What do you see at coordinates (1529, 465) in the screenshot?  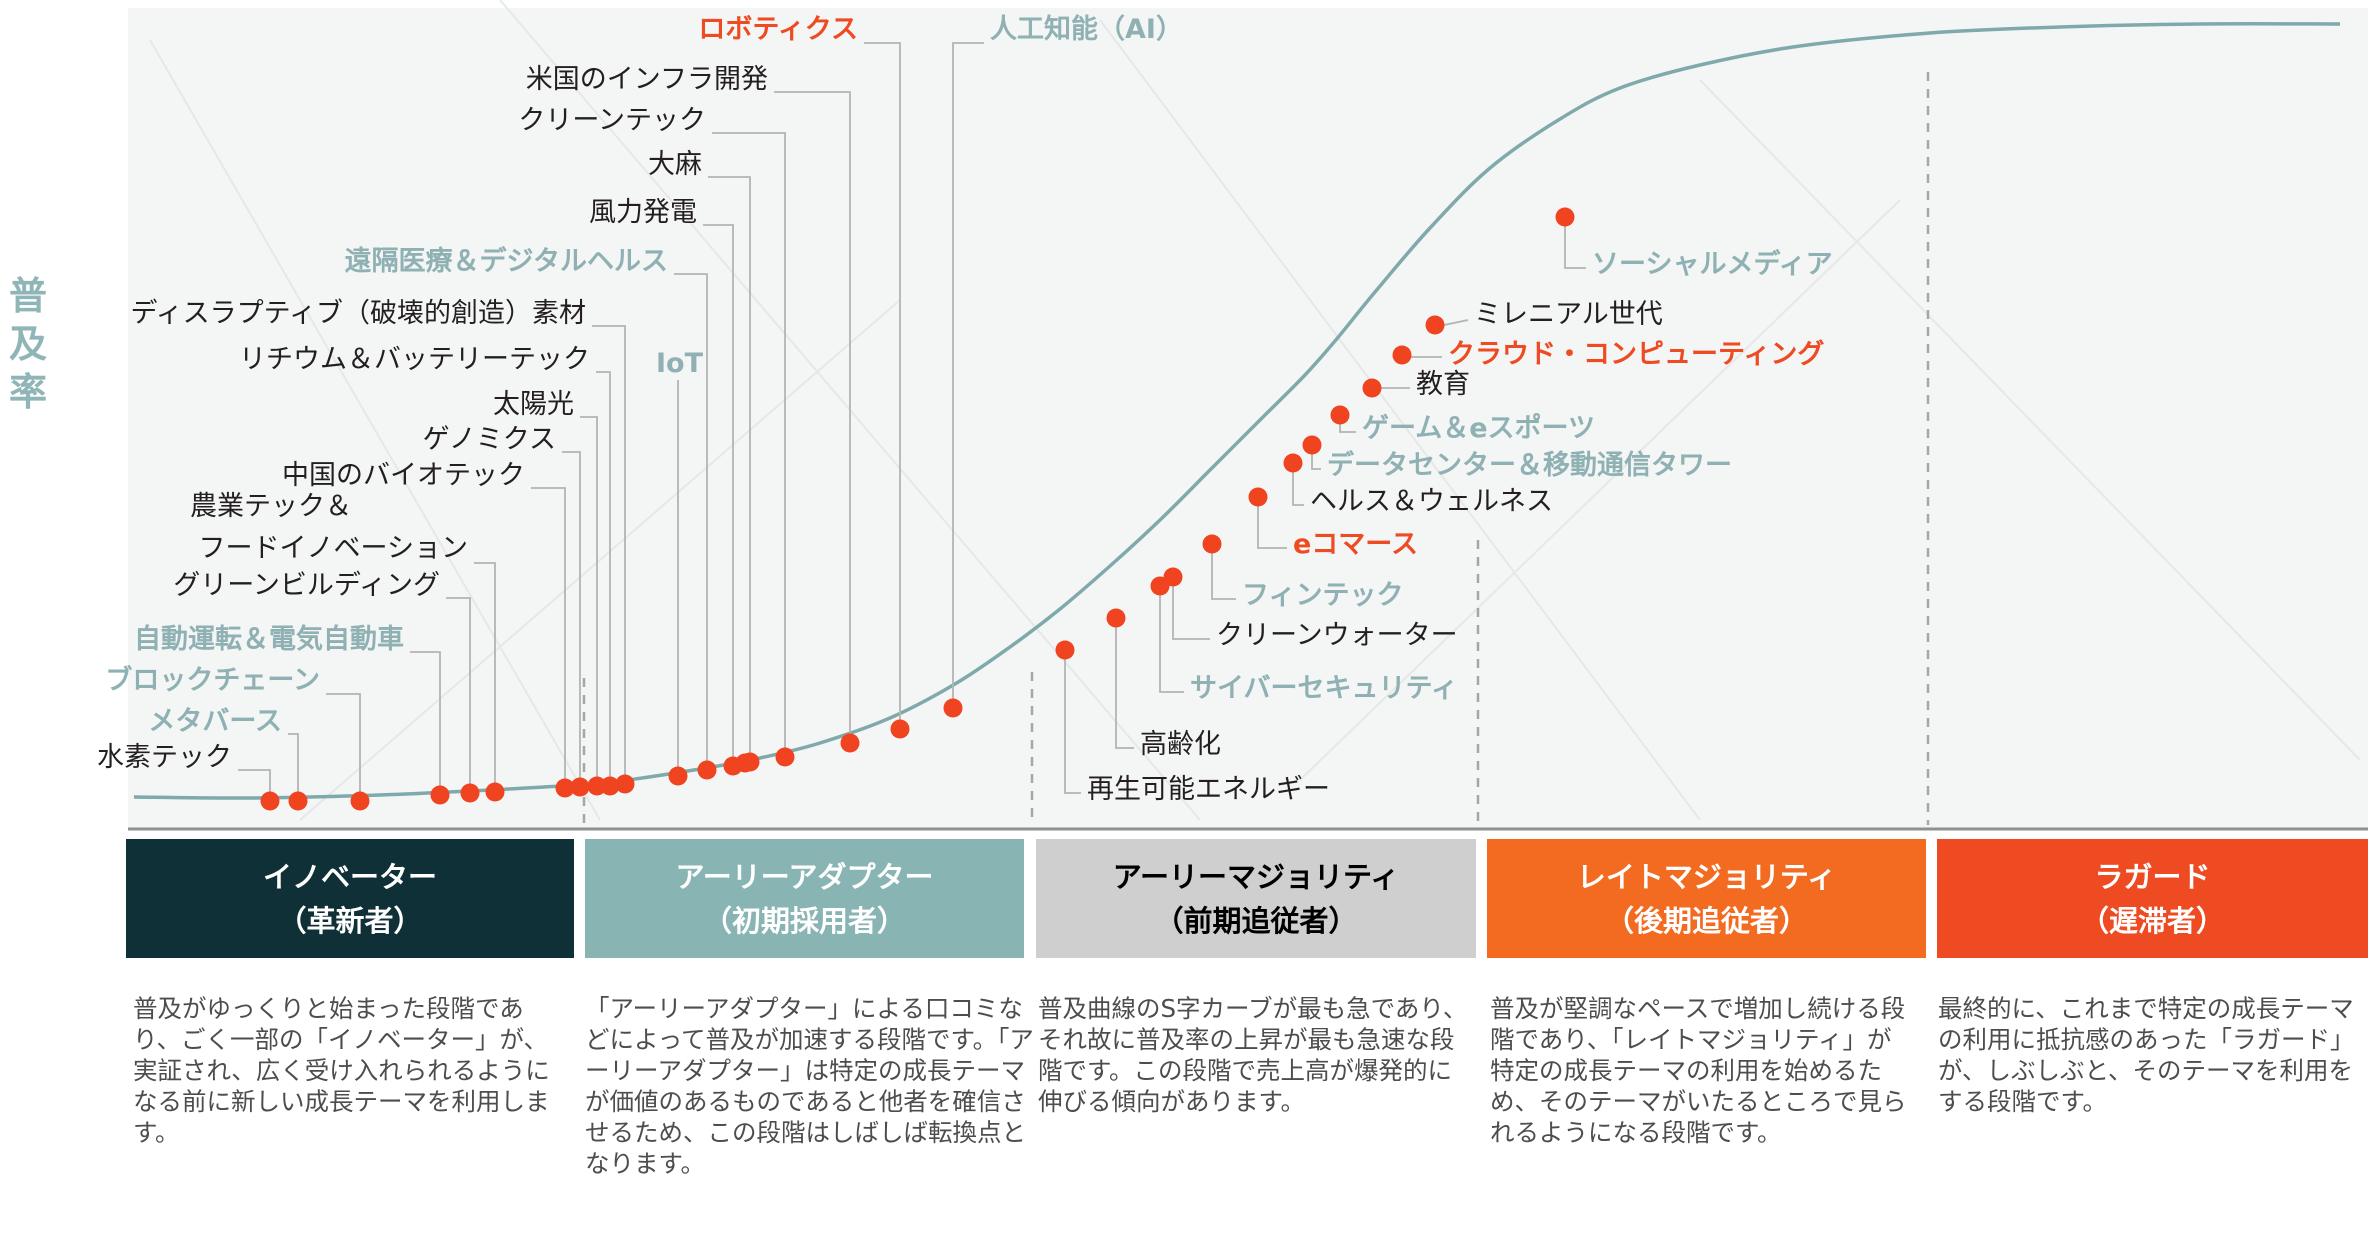 I see `theme-label: データセンター＆移動通信タワー` at bounding box center [1529, 465].